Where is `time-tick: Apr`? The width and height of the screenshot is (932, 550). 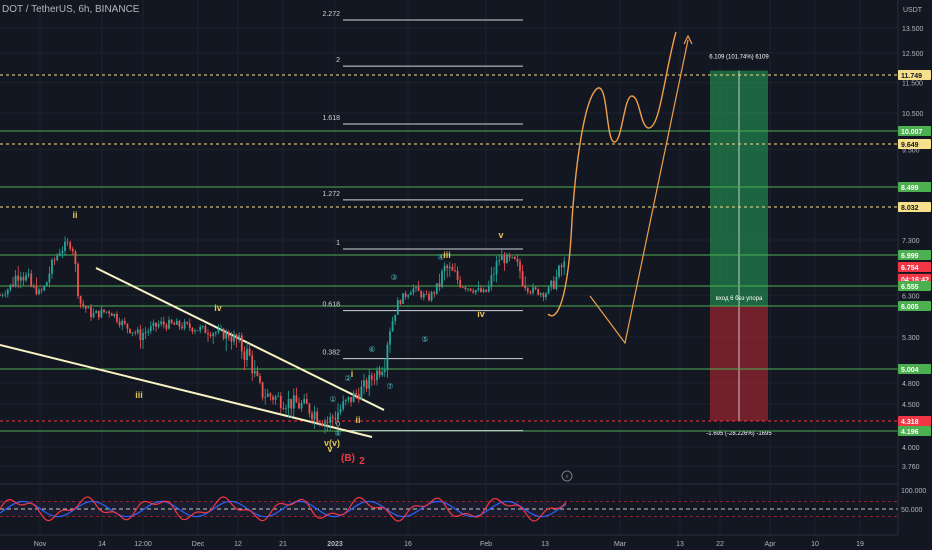
time-tick: Apr is located at coordinates (771, 544).